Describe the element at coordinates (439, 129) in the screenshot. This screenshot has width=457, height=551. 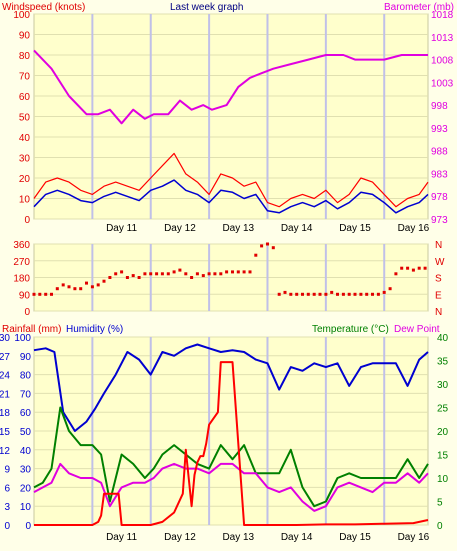
I see `right-tick-label: 993` at that location.